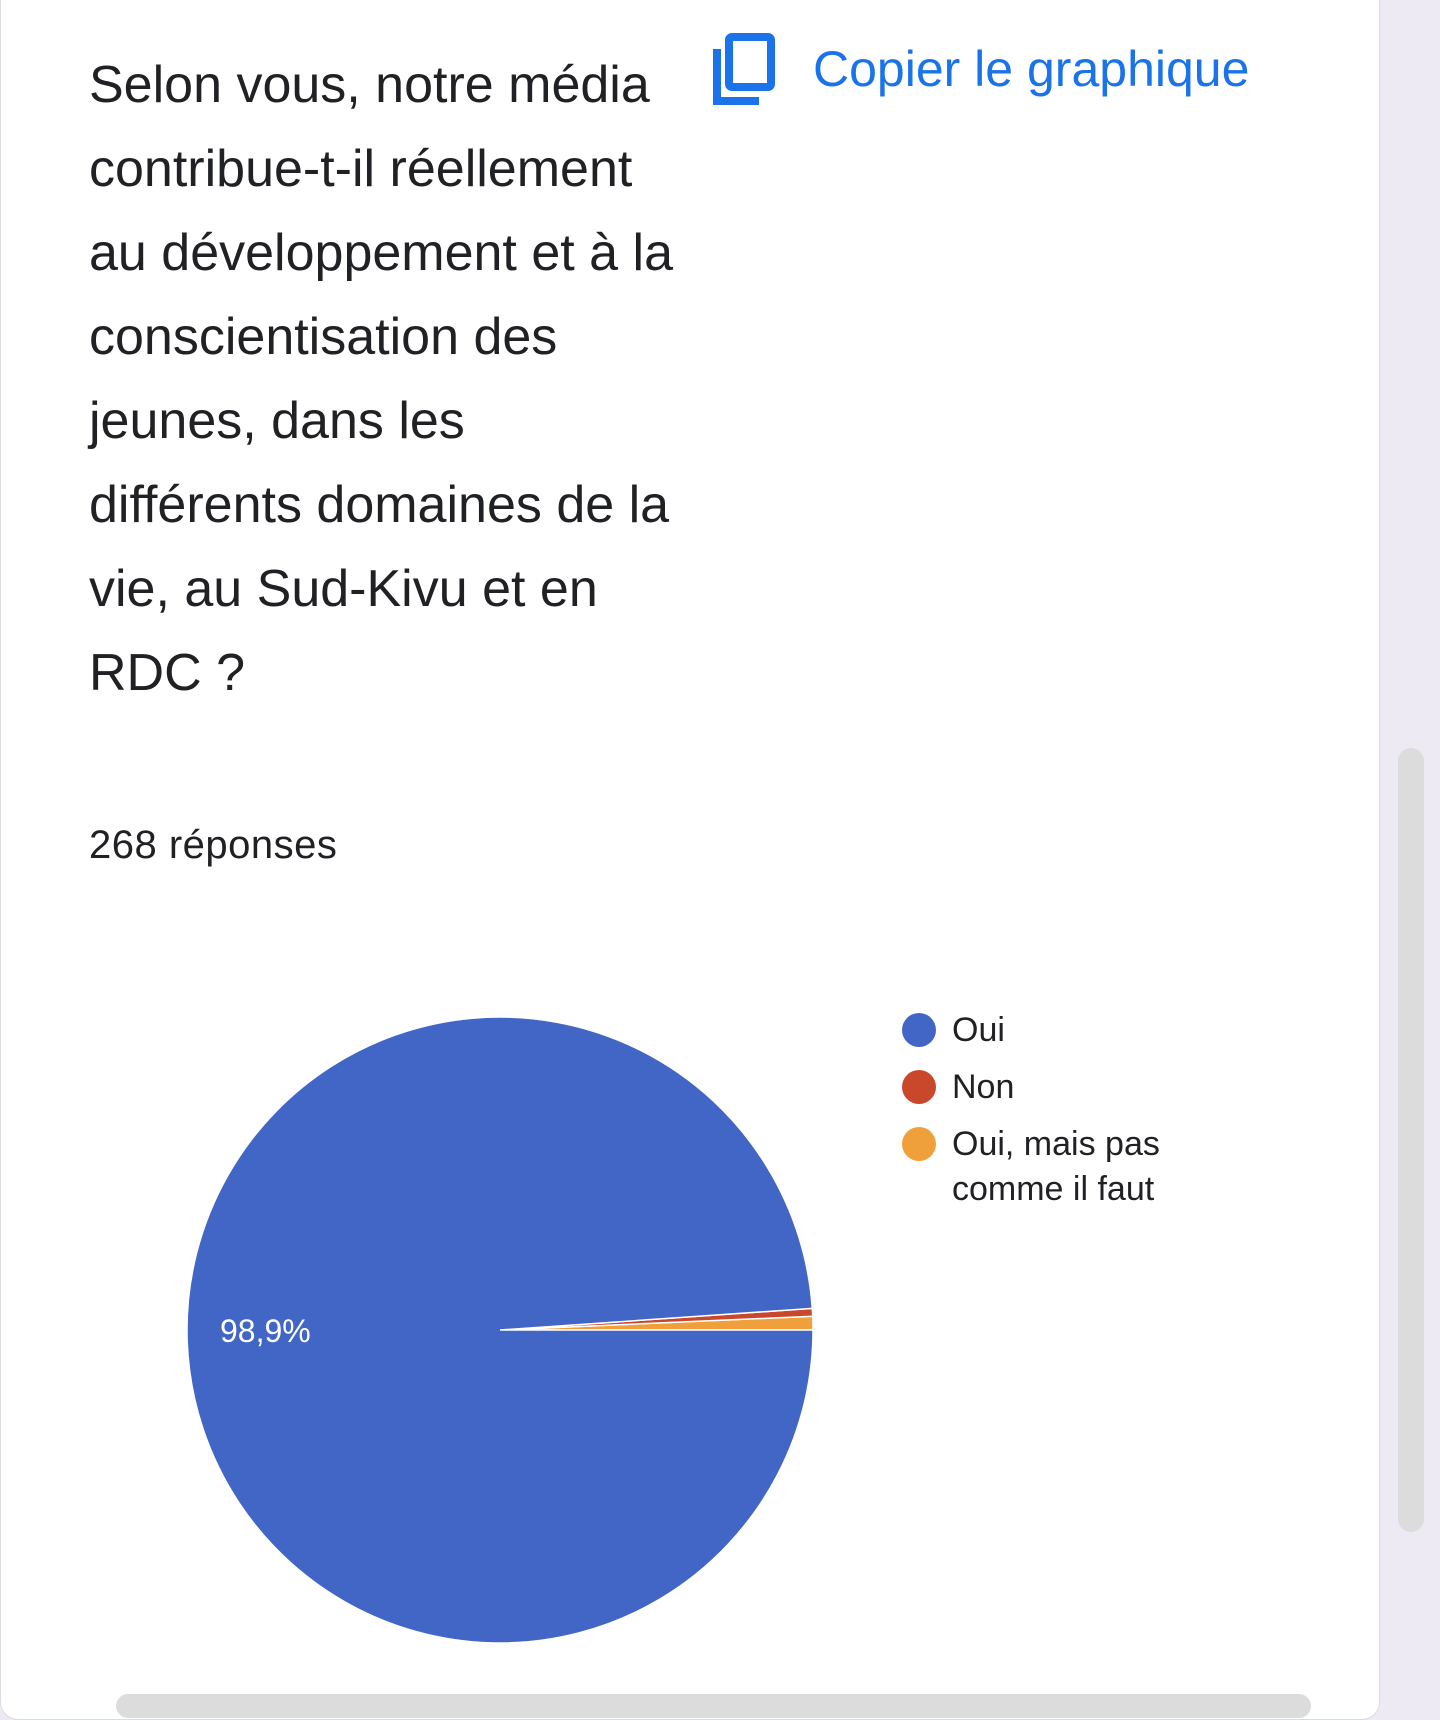 The height and width of the screenshot is (1720, 1440). I want to click on legend-item: Oui, so click(1050, 1030).